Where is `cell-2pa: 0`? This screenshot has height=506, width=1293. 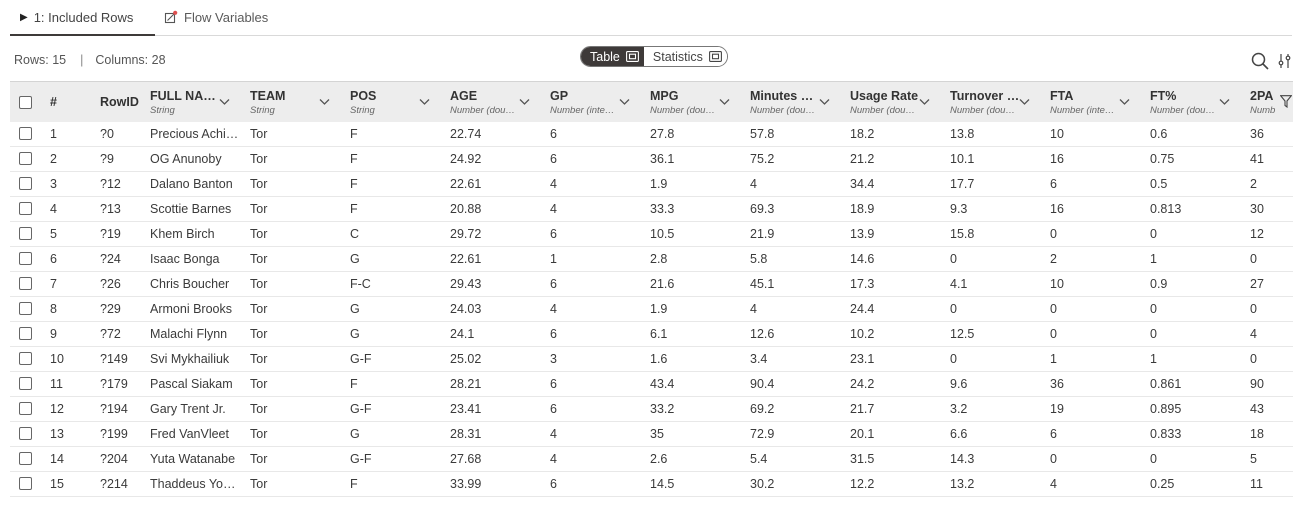
cell-2pa: 0 is located at coordinates (1253, 309).